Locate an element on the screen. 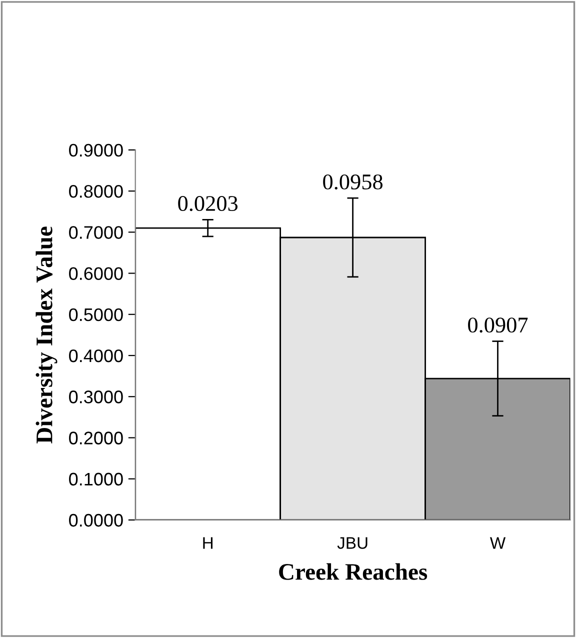 The image size is (576, 638). x-axis-title: Creek Reaches is located at coordinates (353, 571).